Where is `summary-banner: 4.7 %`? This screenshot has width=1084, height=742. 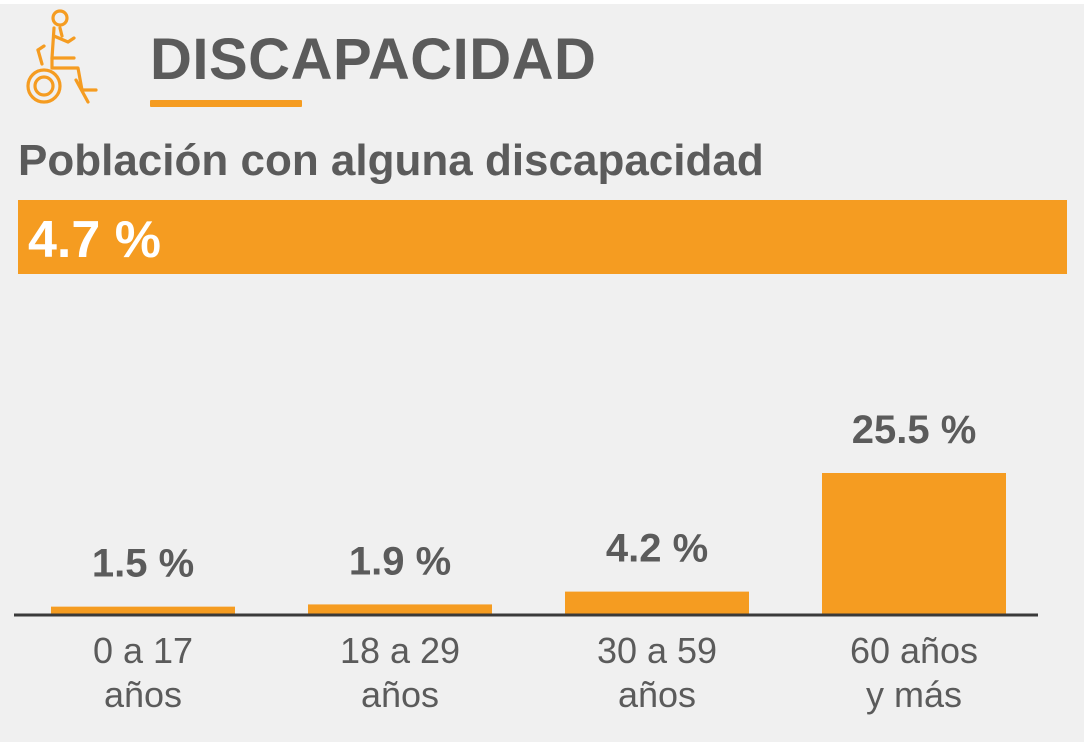
summary-banner: 4.7 % is located at coordinates (542, 237).